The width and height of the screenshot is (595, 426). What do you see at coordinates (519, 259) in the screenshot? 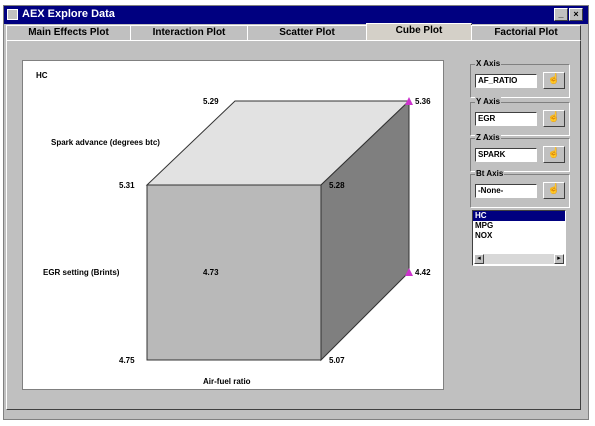
I see `horizontal-scrollbar: ◂ ▸` at bounding box center [519, 259].